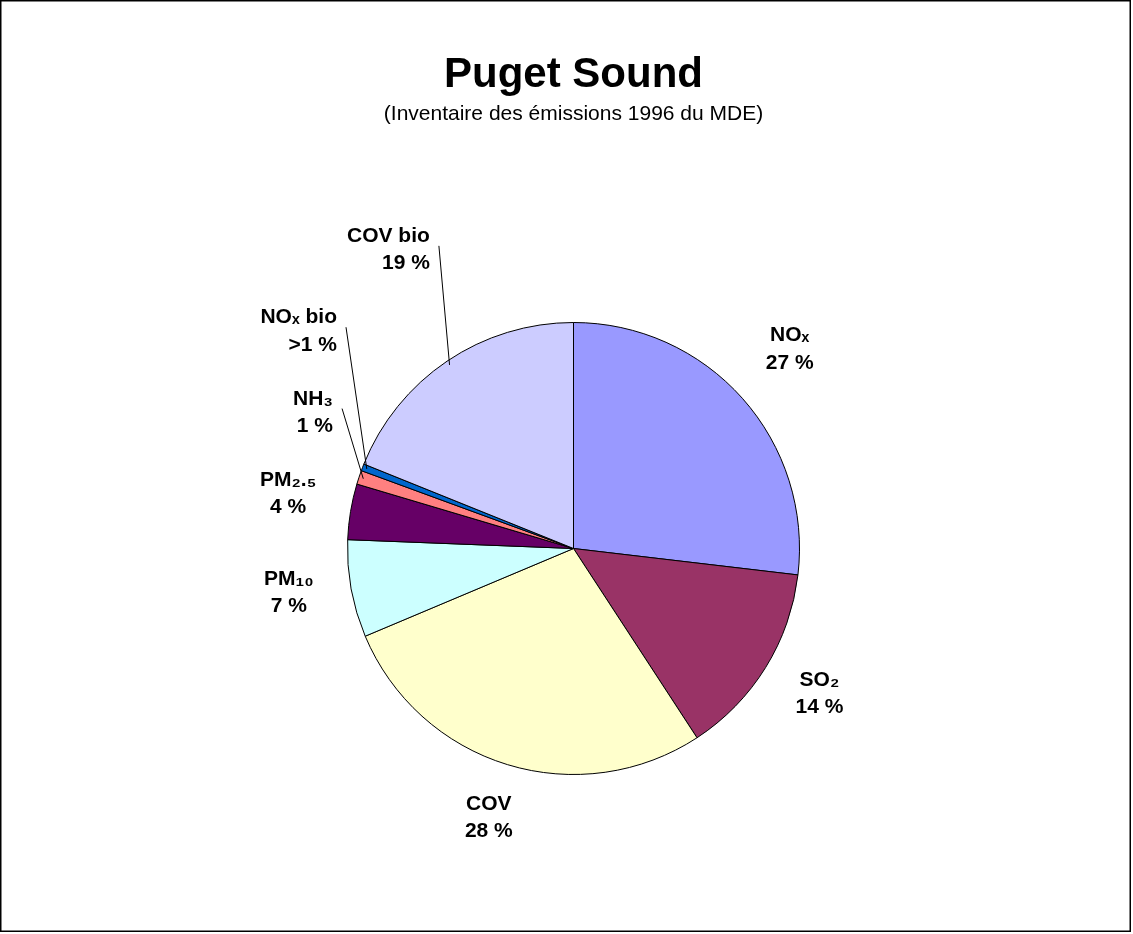  What do you see at coordinates (288, 506) in the screenshot?
I see `data-label: 4 %` at bounding box center [288, 506].